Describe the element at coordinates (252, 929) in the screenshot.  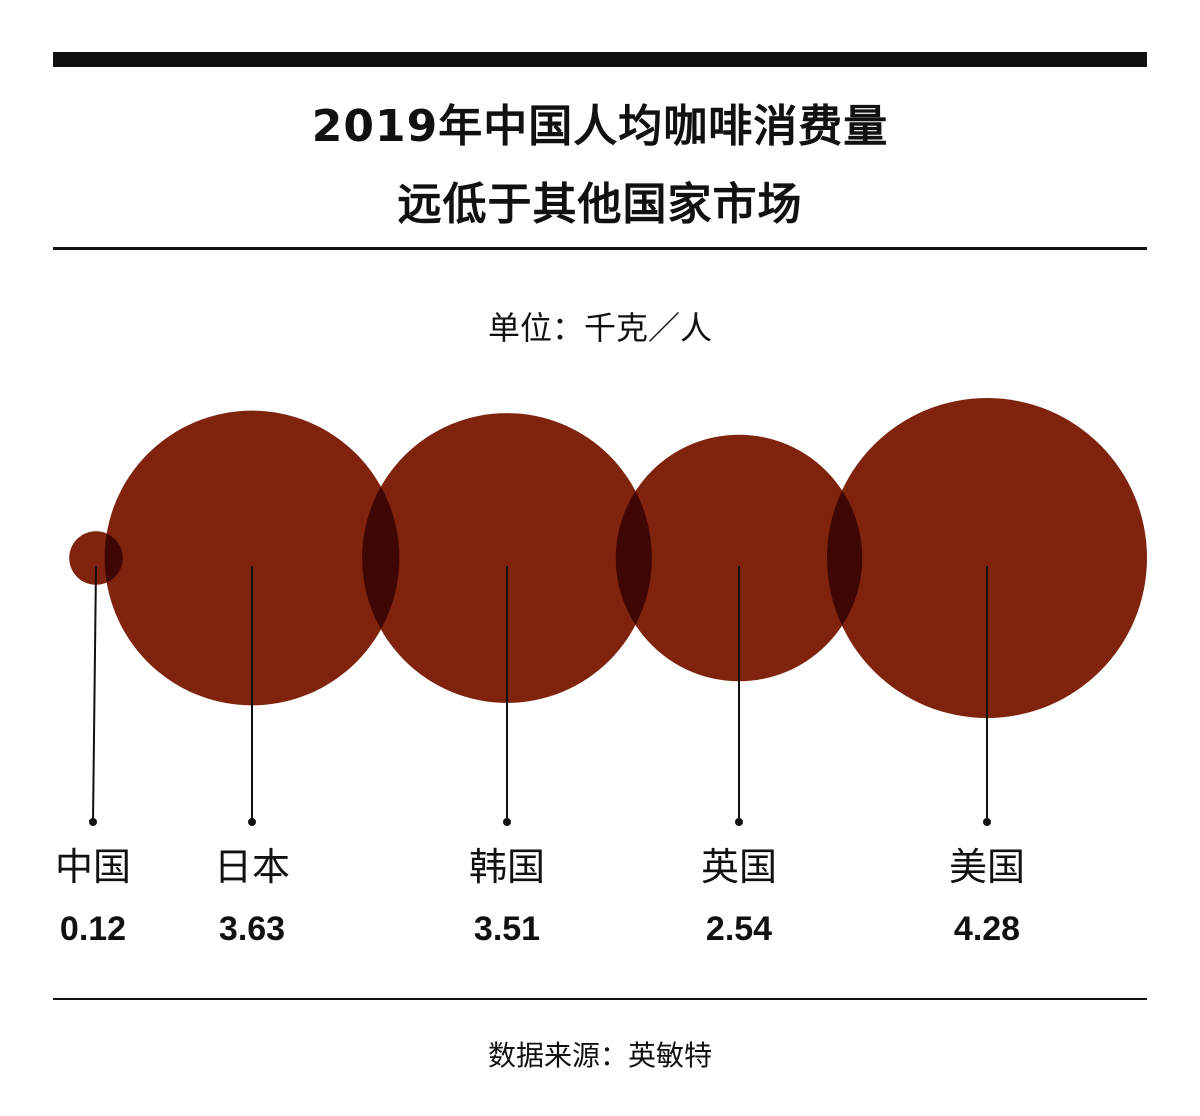
I see `value-label-1: 3.63` at that location.